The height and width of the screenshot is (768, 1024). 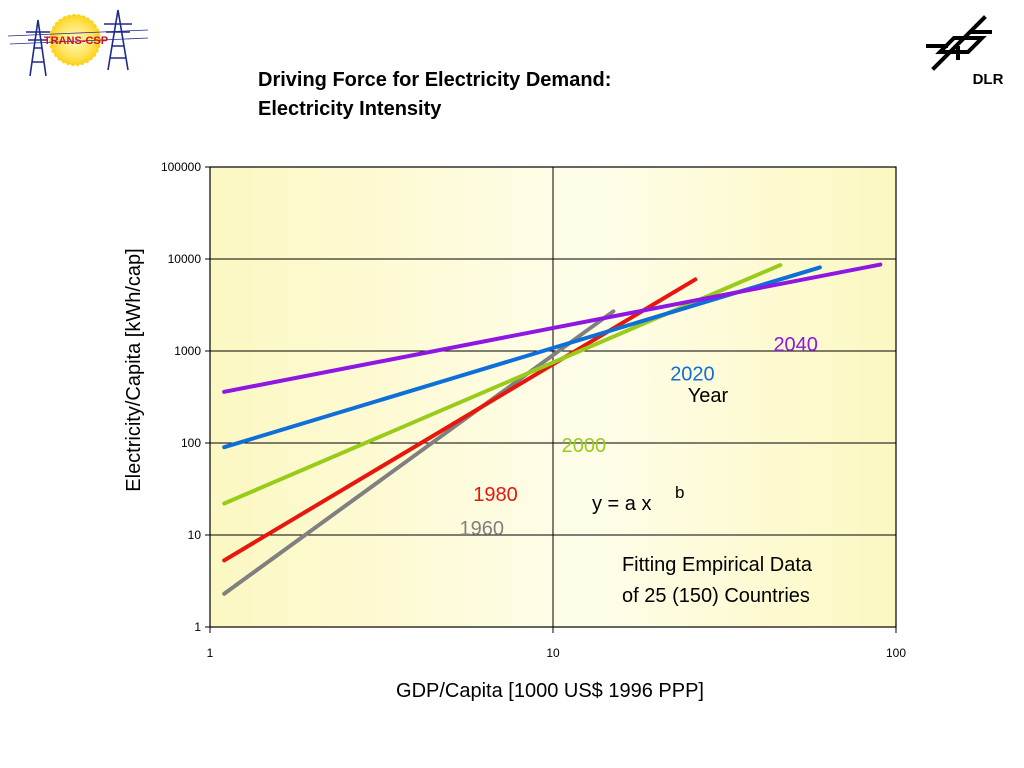 I want to click on series-line-2040, so click(x=552, y=328).